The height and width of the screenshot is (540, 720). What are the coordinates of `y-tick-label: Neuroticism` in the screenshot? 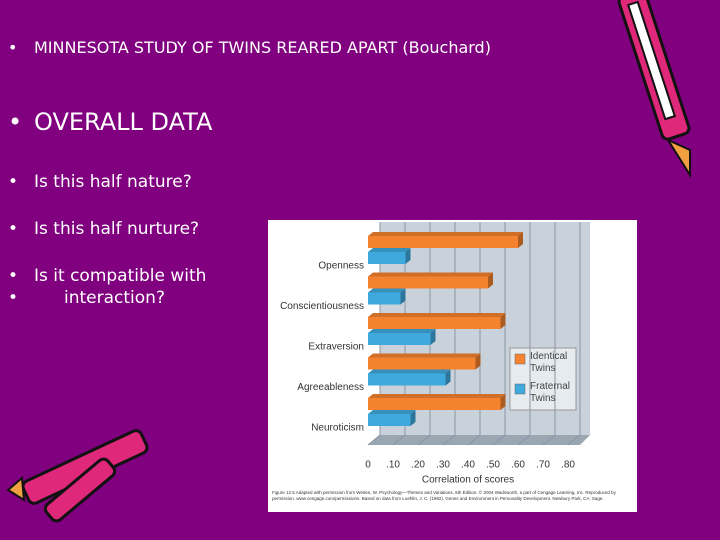 It's located at (337, 428).